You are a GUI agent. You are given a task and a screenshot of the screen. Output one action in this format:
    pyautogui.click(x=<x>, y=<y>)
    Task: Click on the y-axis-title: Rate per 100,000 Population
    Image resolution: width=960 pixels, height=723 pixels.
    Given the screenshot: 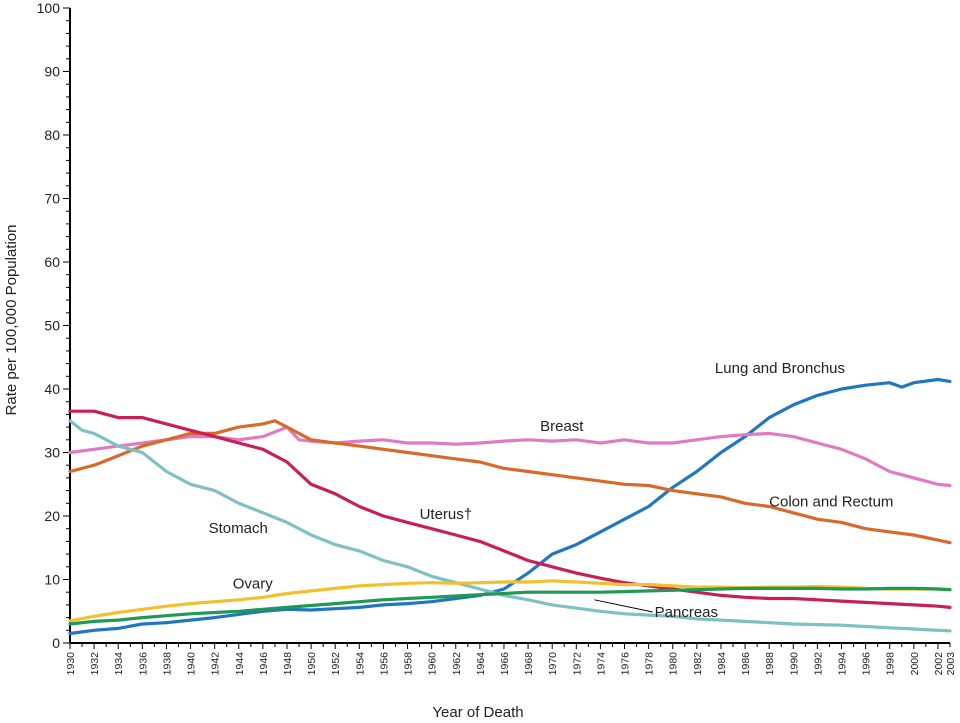 What is the action you would take?
    pyautogui.click(x=11, y=320)
    